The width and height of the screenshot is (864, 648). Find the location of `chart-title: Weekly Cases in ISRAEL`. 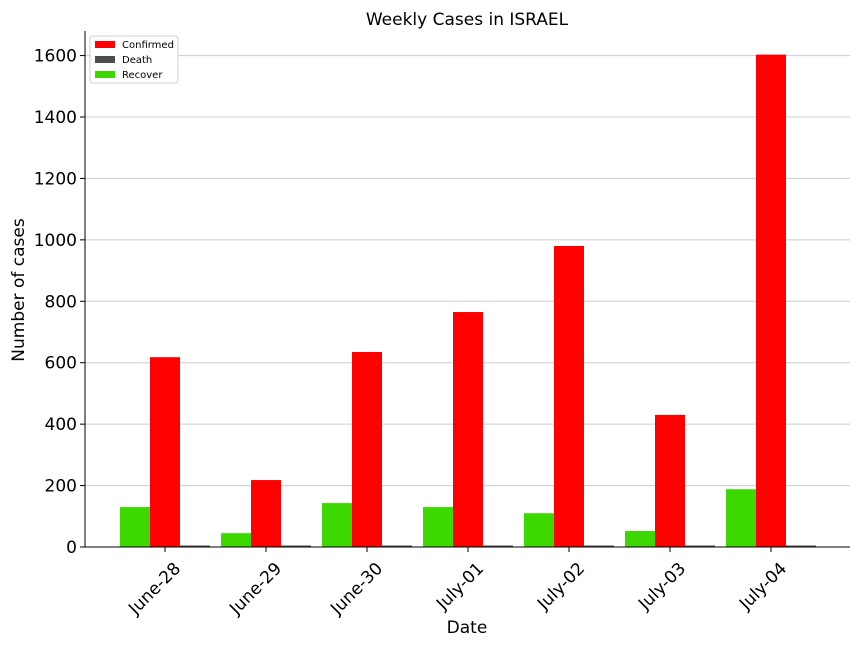

chart-title: Weekly Cases in ISRAEL is located at coordinates (467, 20).